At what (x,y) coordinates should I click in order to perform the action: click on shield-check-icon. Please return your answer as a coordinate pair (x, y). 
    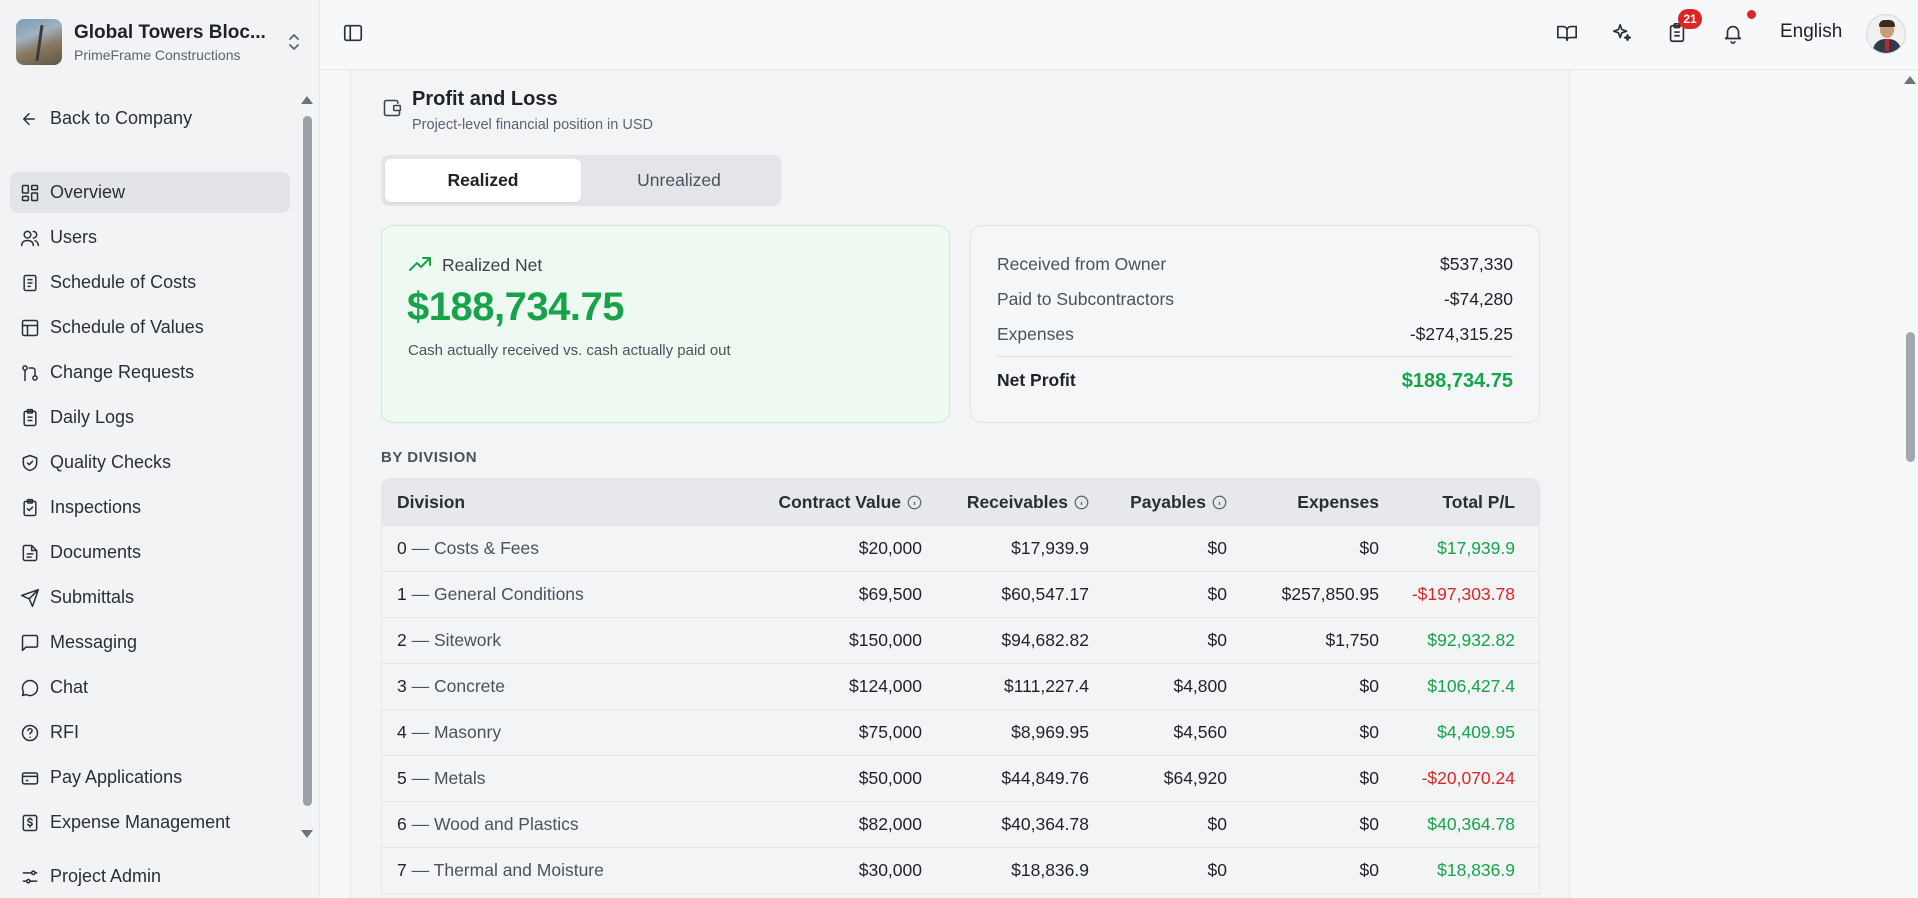
    Looking at the image, I should click on (30, 462).